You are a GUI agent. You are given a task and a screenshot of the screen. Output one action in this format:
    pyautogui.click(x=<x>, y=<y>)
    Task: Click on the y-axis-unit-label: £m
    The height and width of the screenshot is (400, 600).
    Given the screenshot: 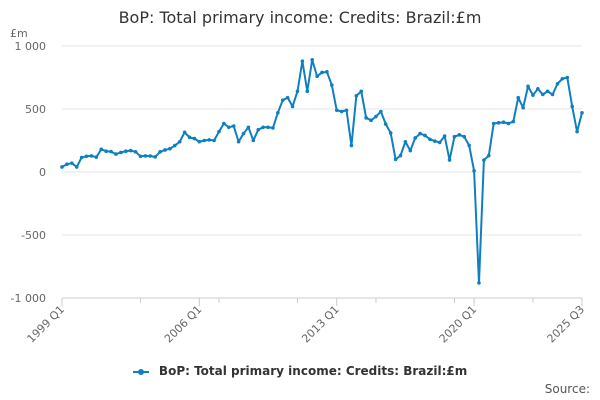 What is the action you would take?
    pyautogui.click(x=19, y=33)
    